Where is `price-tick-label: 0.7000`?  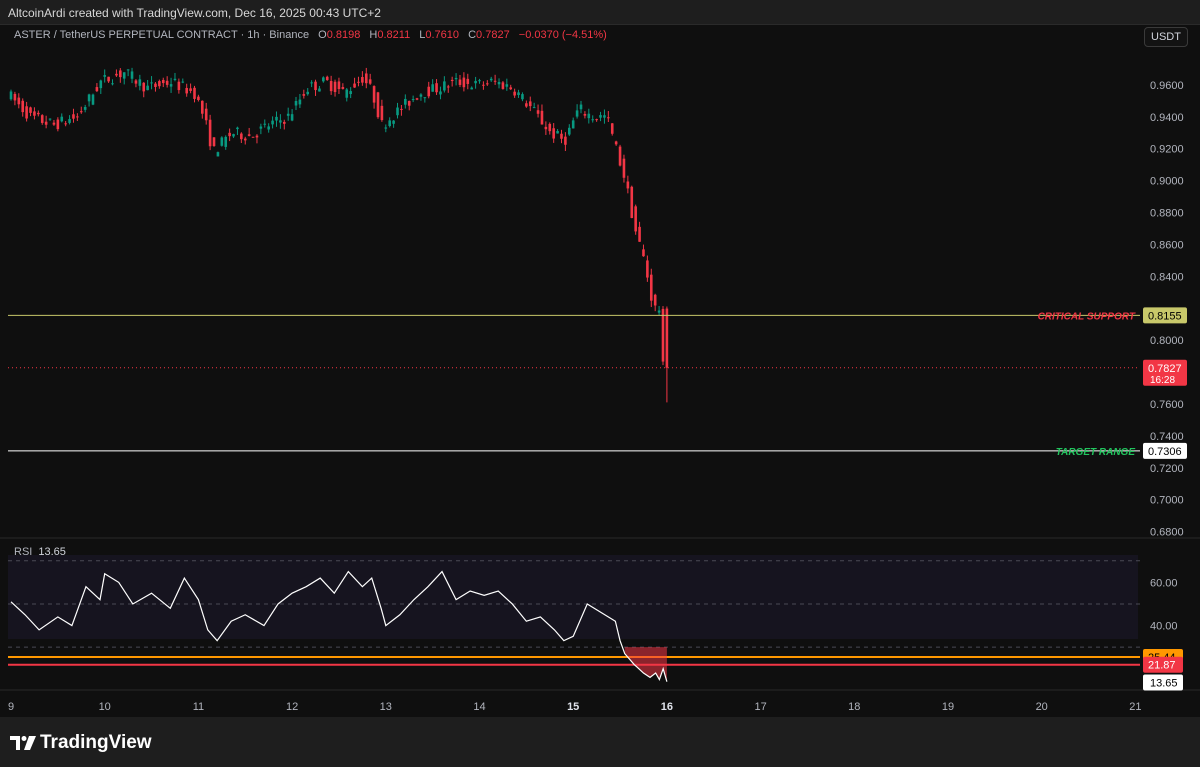 price-tick-label: 0.7000 is located at coordinates (1167, 501).